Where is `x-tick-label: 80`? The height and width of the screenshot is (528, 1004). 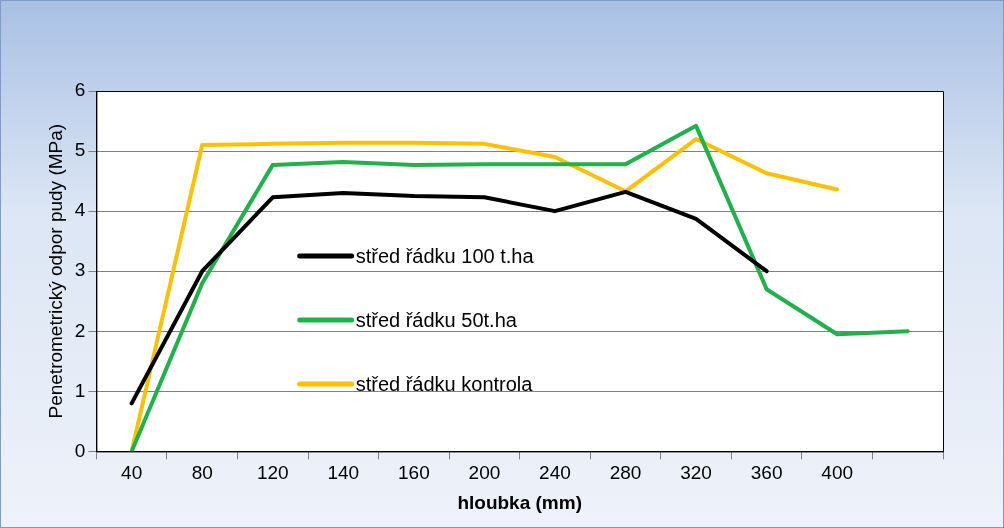 x-tick-label: 80 is located at coordinates (202, 473).